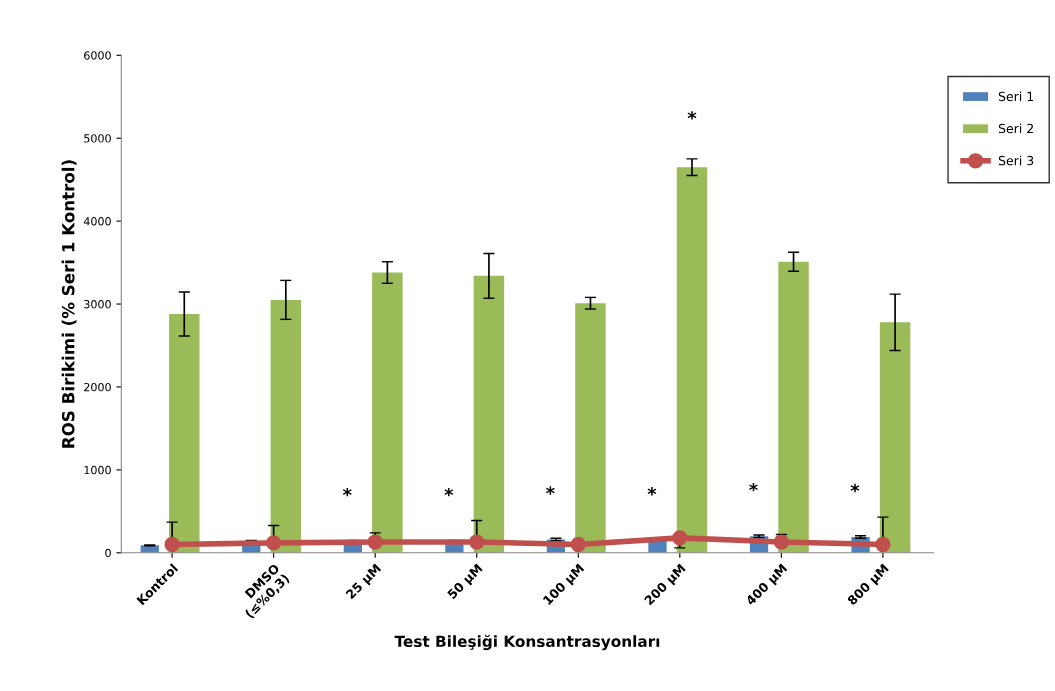  What do you see at coordinates (97, 221) in the screenshot?
I see `y-tick-label: 4000` at bounding box center [97, 221].